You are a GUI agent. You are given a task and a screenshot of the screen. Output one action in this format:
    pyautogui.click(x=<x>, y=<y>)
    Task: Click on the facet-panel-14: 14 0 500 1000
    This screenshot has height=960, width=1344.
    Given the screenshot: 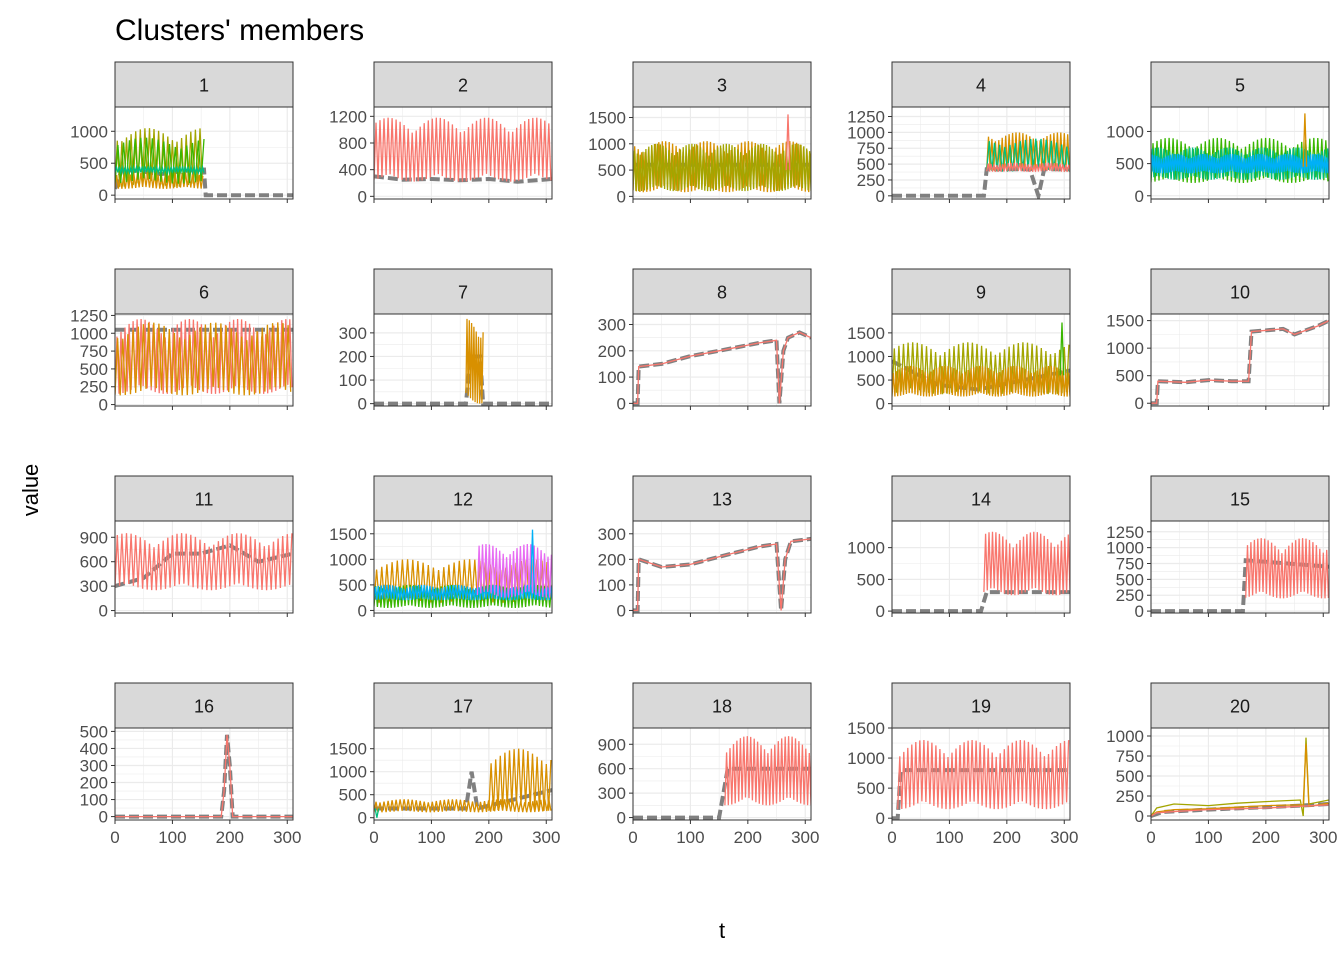 What is the action you would take?
    pyautogui.click(x=959, y=548)
    